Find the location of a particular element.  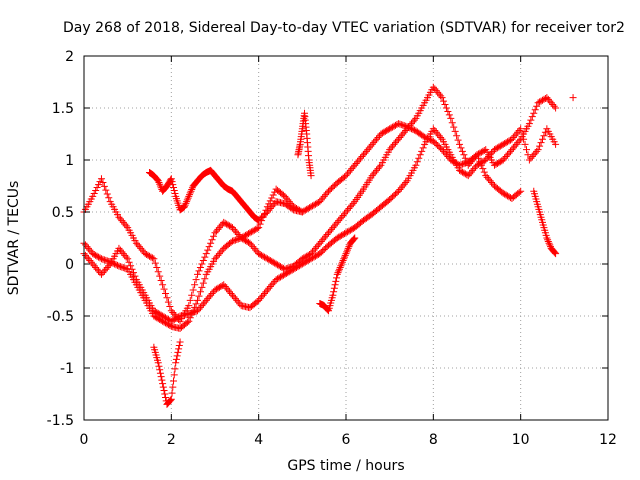

y-tick-label: 2 is located at coordinates (69, 57).